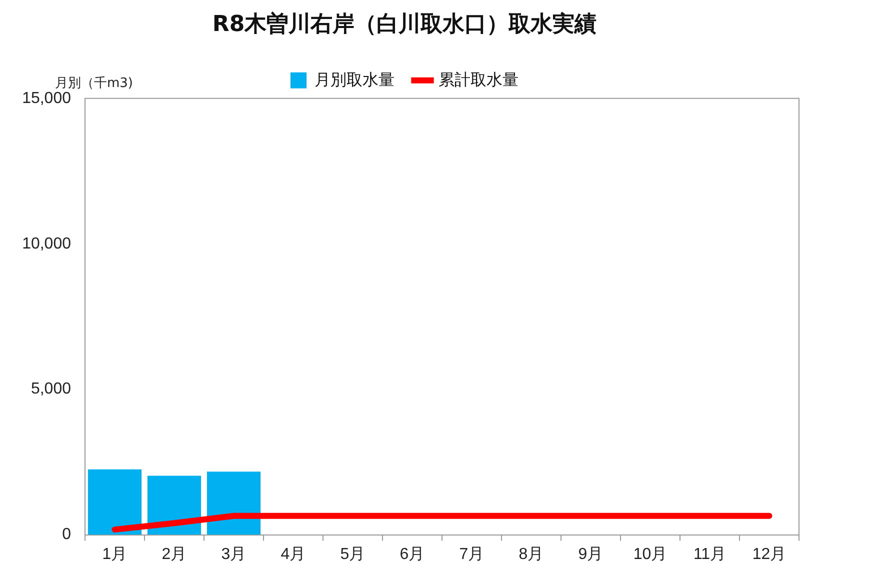 The height and width of the screenshot is (588, 877). I want to click on x-tick-label: 4月, so click(293, 554).